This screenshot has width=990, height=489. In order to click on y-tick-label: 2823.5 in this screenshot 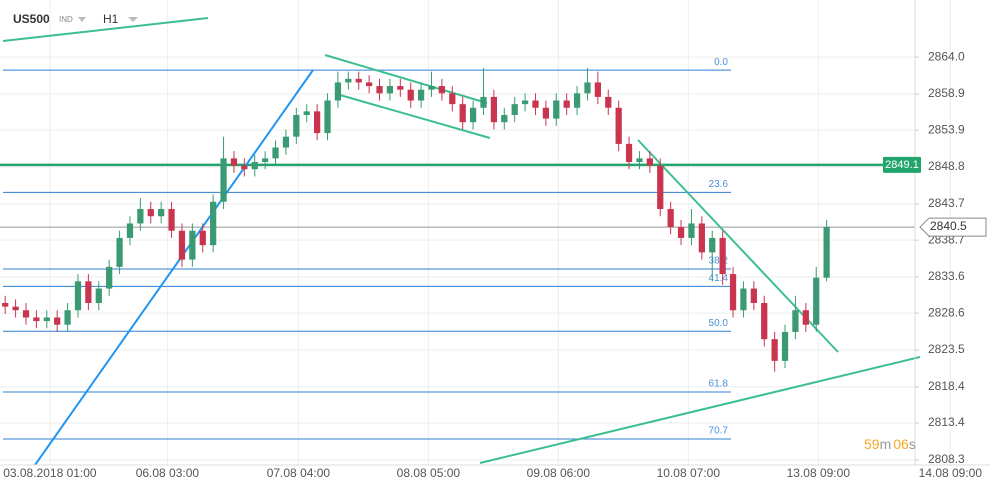, I will do `click(946, 349)`.